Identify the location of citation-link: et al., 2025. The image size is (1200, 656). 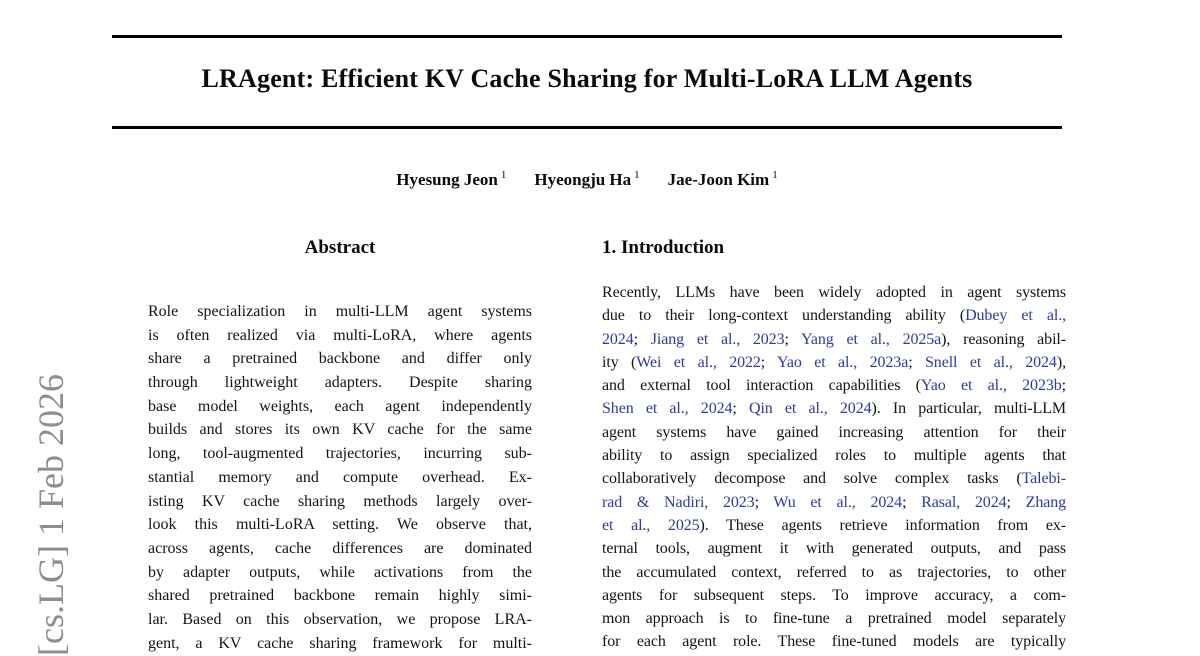
(651, 525).